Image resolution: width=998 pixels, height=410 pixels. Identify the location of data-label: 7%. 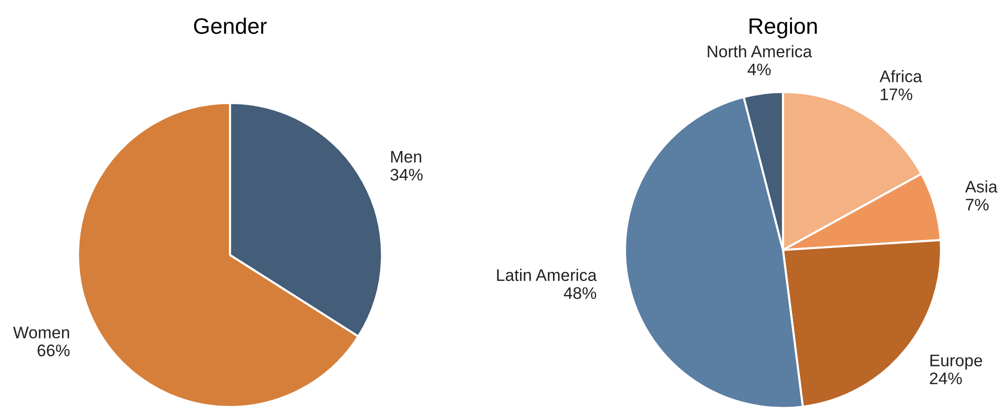
(977, 204).